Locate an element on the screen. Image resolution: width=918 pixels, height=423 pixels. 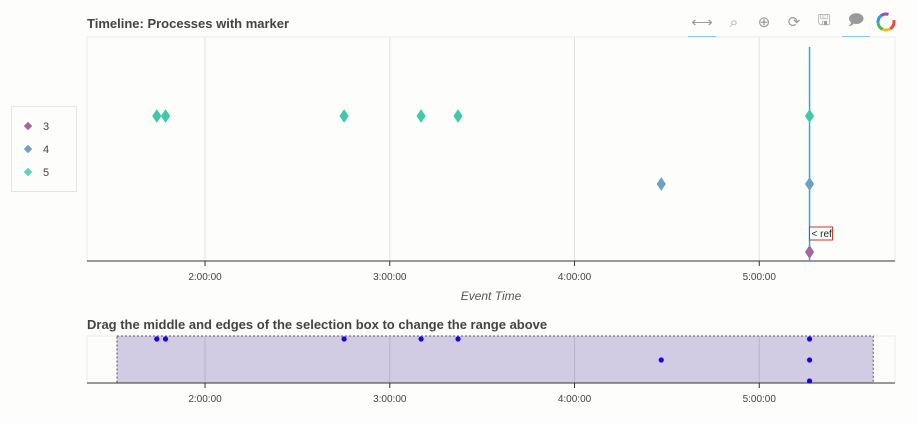
legend-label-5: 5 is located at coordinates (46, 173).